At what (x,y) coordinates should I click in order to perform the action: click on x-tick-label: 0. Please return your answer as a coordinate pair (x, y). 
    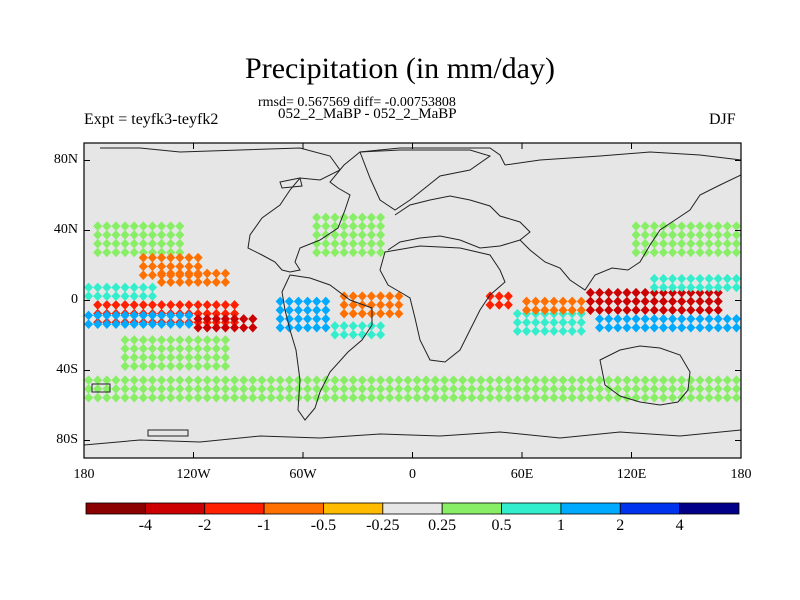
    Looking at the image, I should click on (412, 474).